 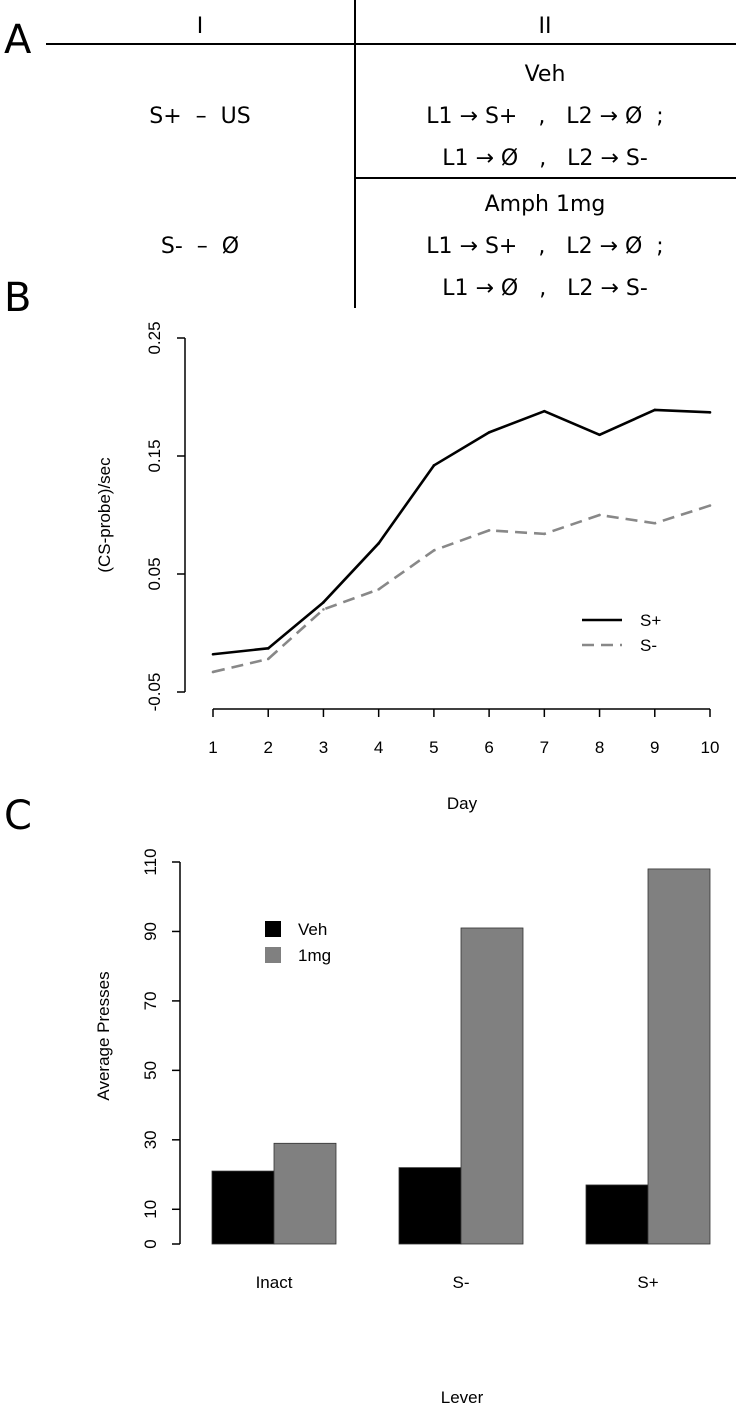 What do you see at coordinates (488, 747) in the screenshot?
I see `line-x-tick-label: 6` at bounding box center [488, 747].